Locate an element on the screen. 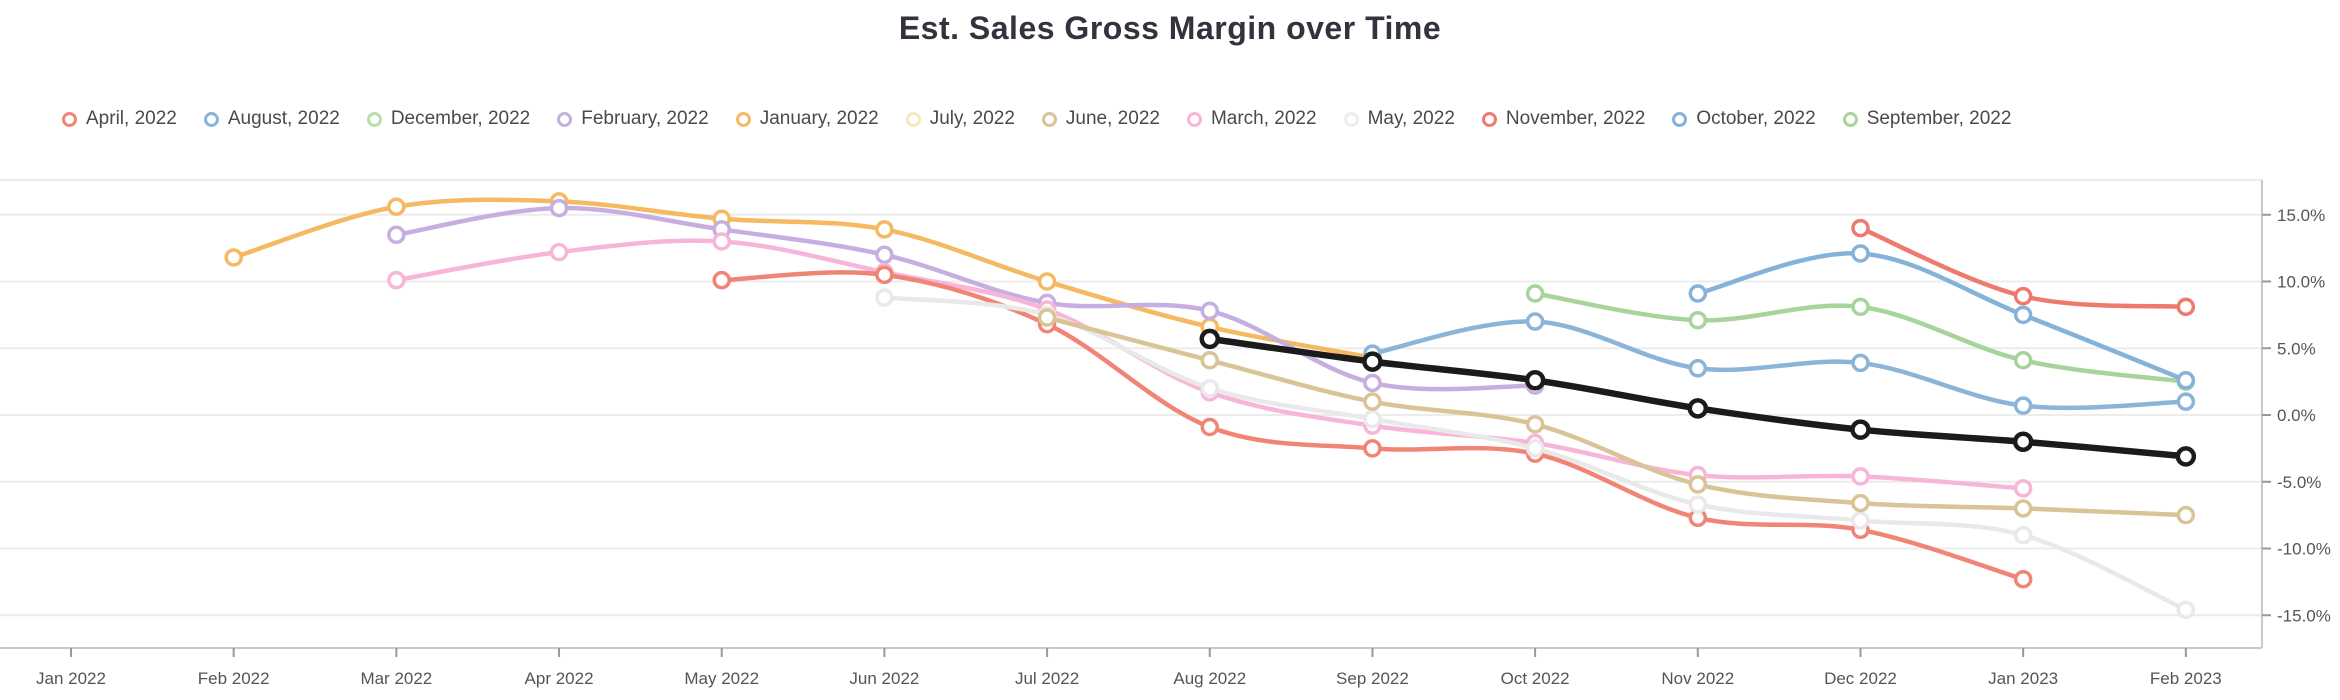 This screenshot has height=700, width=2340. legend-item-april-2022: April, 2022 is located at coordinates (119, 119).